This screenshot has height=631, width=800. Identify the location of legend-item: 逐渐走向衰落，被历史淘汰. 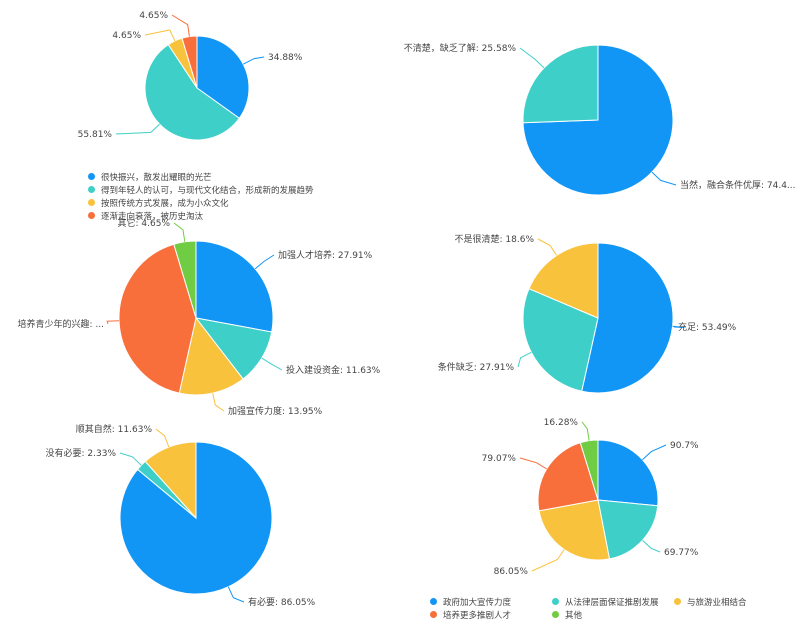
(201, 215).